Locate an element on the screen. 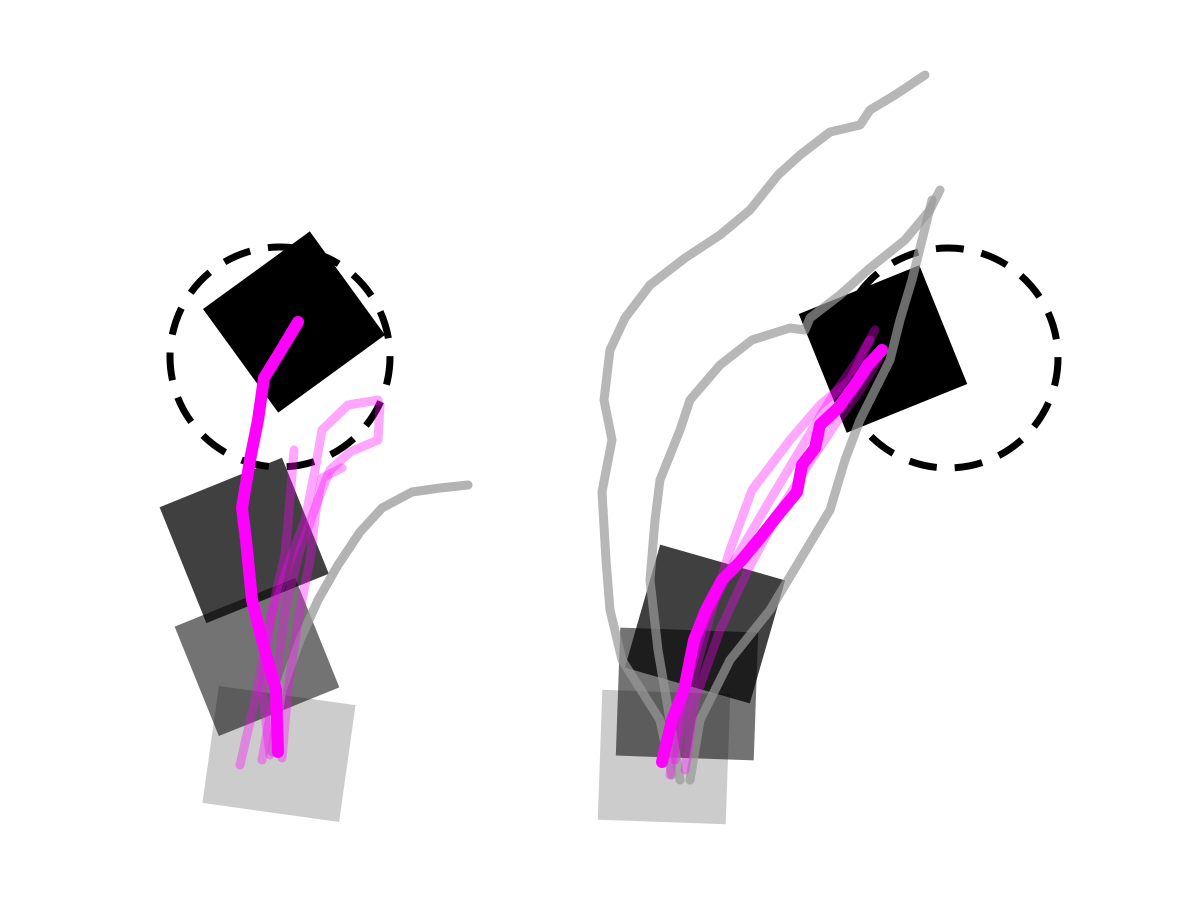 The height and width of the screenshot is (900, 1200). right-trajectory-success-highlighted is located at coordinates (772, 556).